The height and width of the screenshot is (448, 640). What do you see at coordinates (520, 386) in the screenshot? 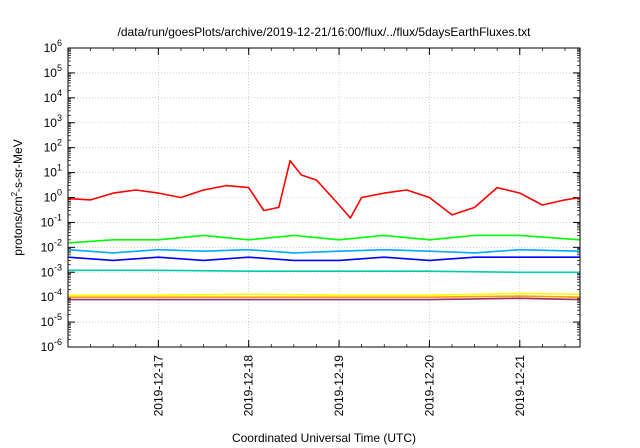
I see `x-tick-label: 2019-12-21` at bounding box center [520, 386].